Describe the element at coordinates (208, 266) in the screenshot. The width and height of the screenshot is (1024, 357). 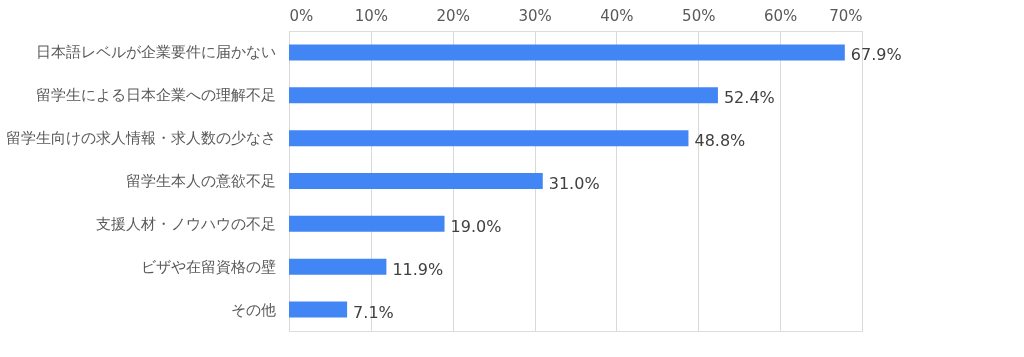
I see `y-tick-label: ビザや在留資格の壁` at that location.